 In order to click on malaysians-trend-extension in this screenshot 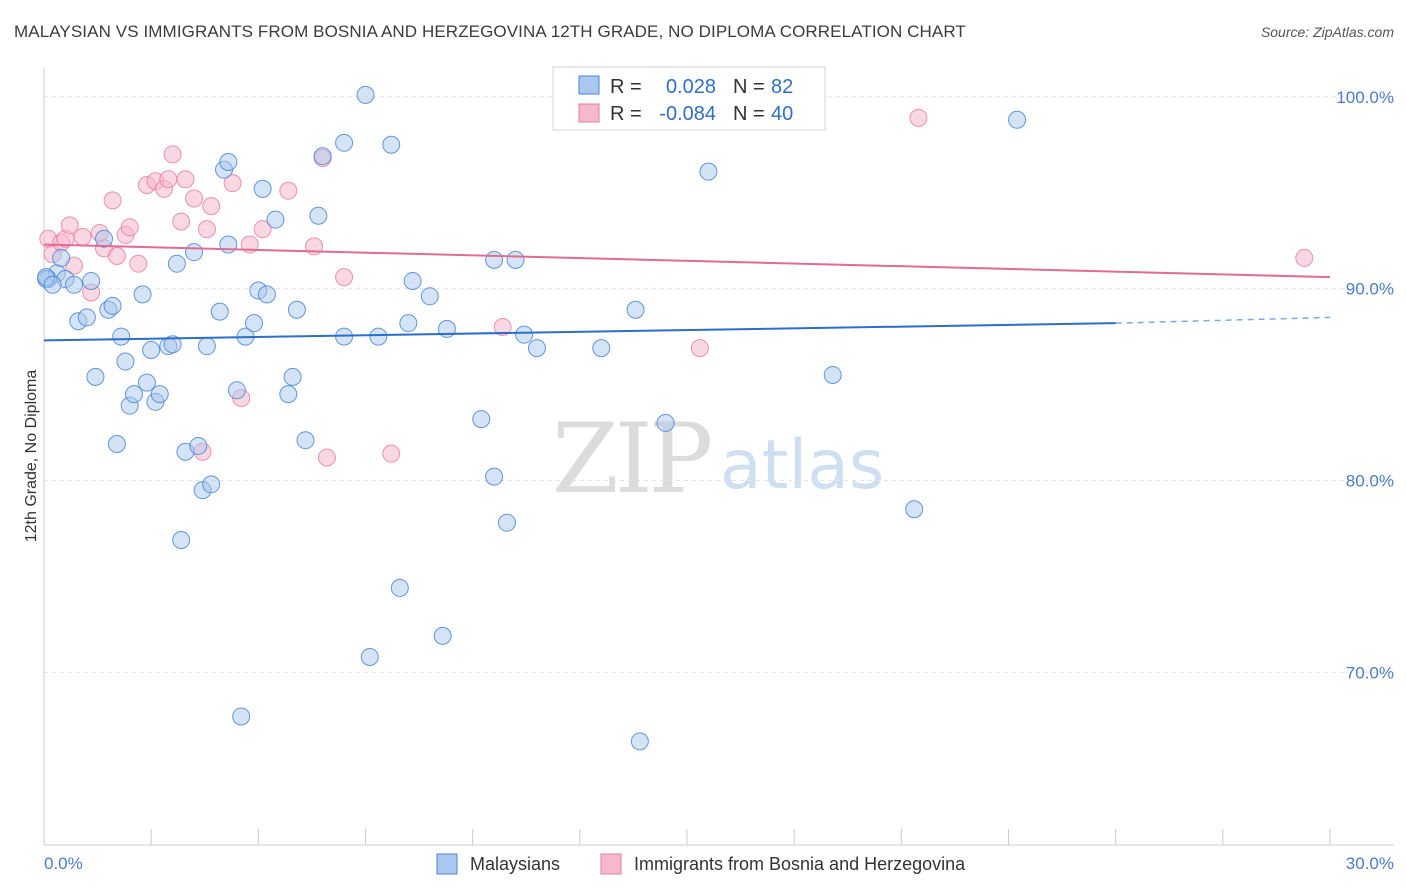, I will do `click(1223, 320)`.